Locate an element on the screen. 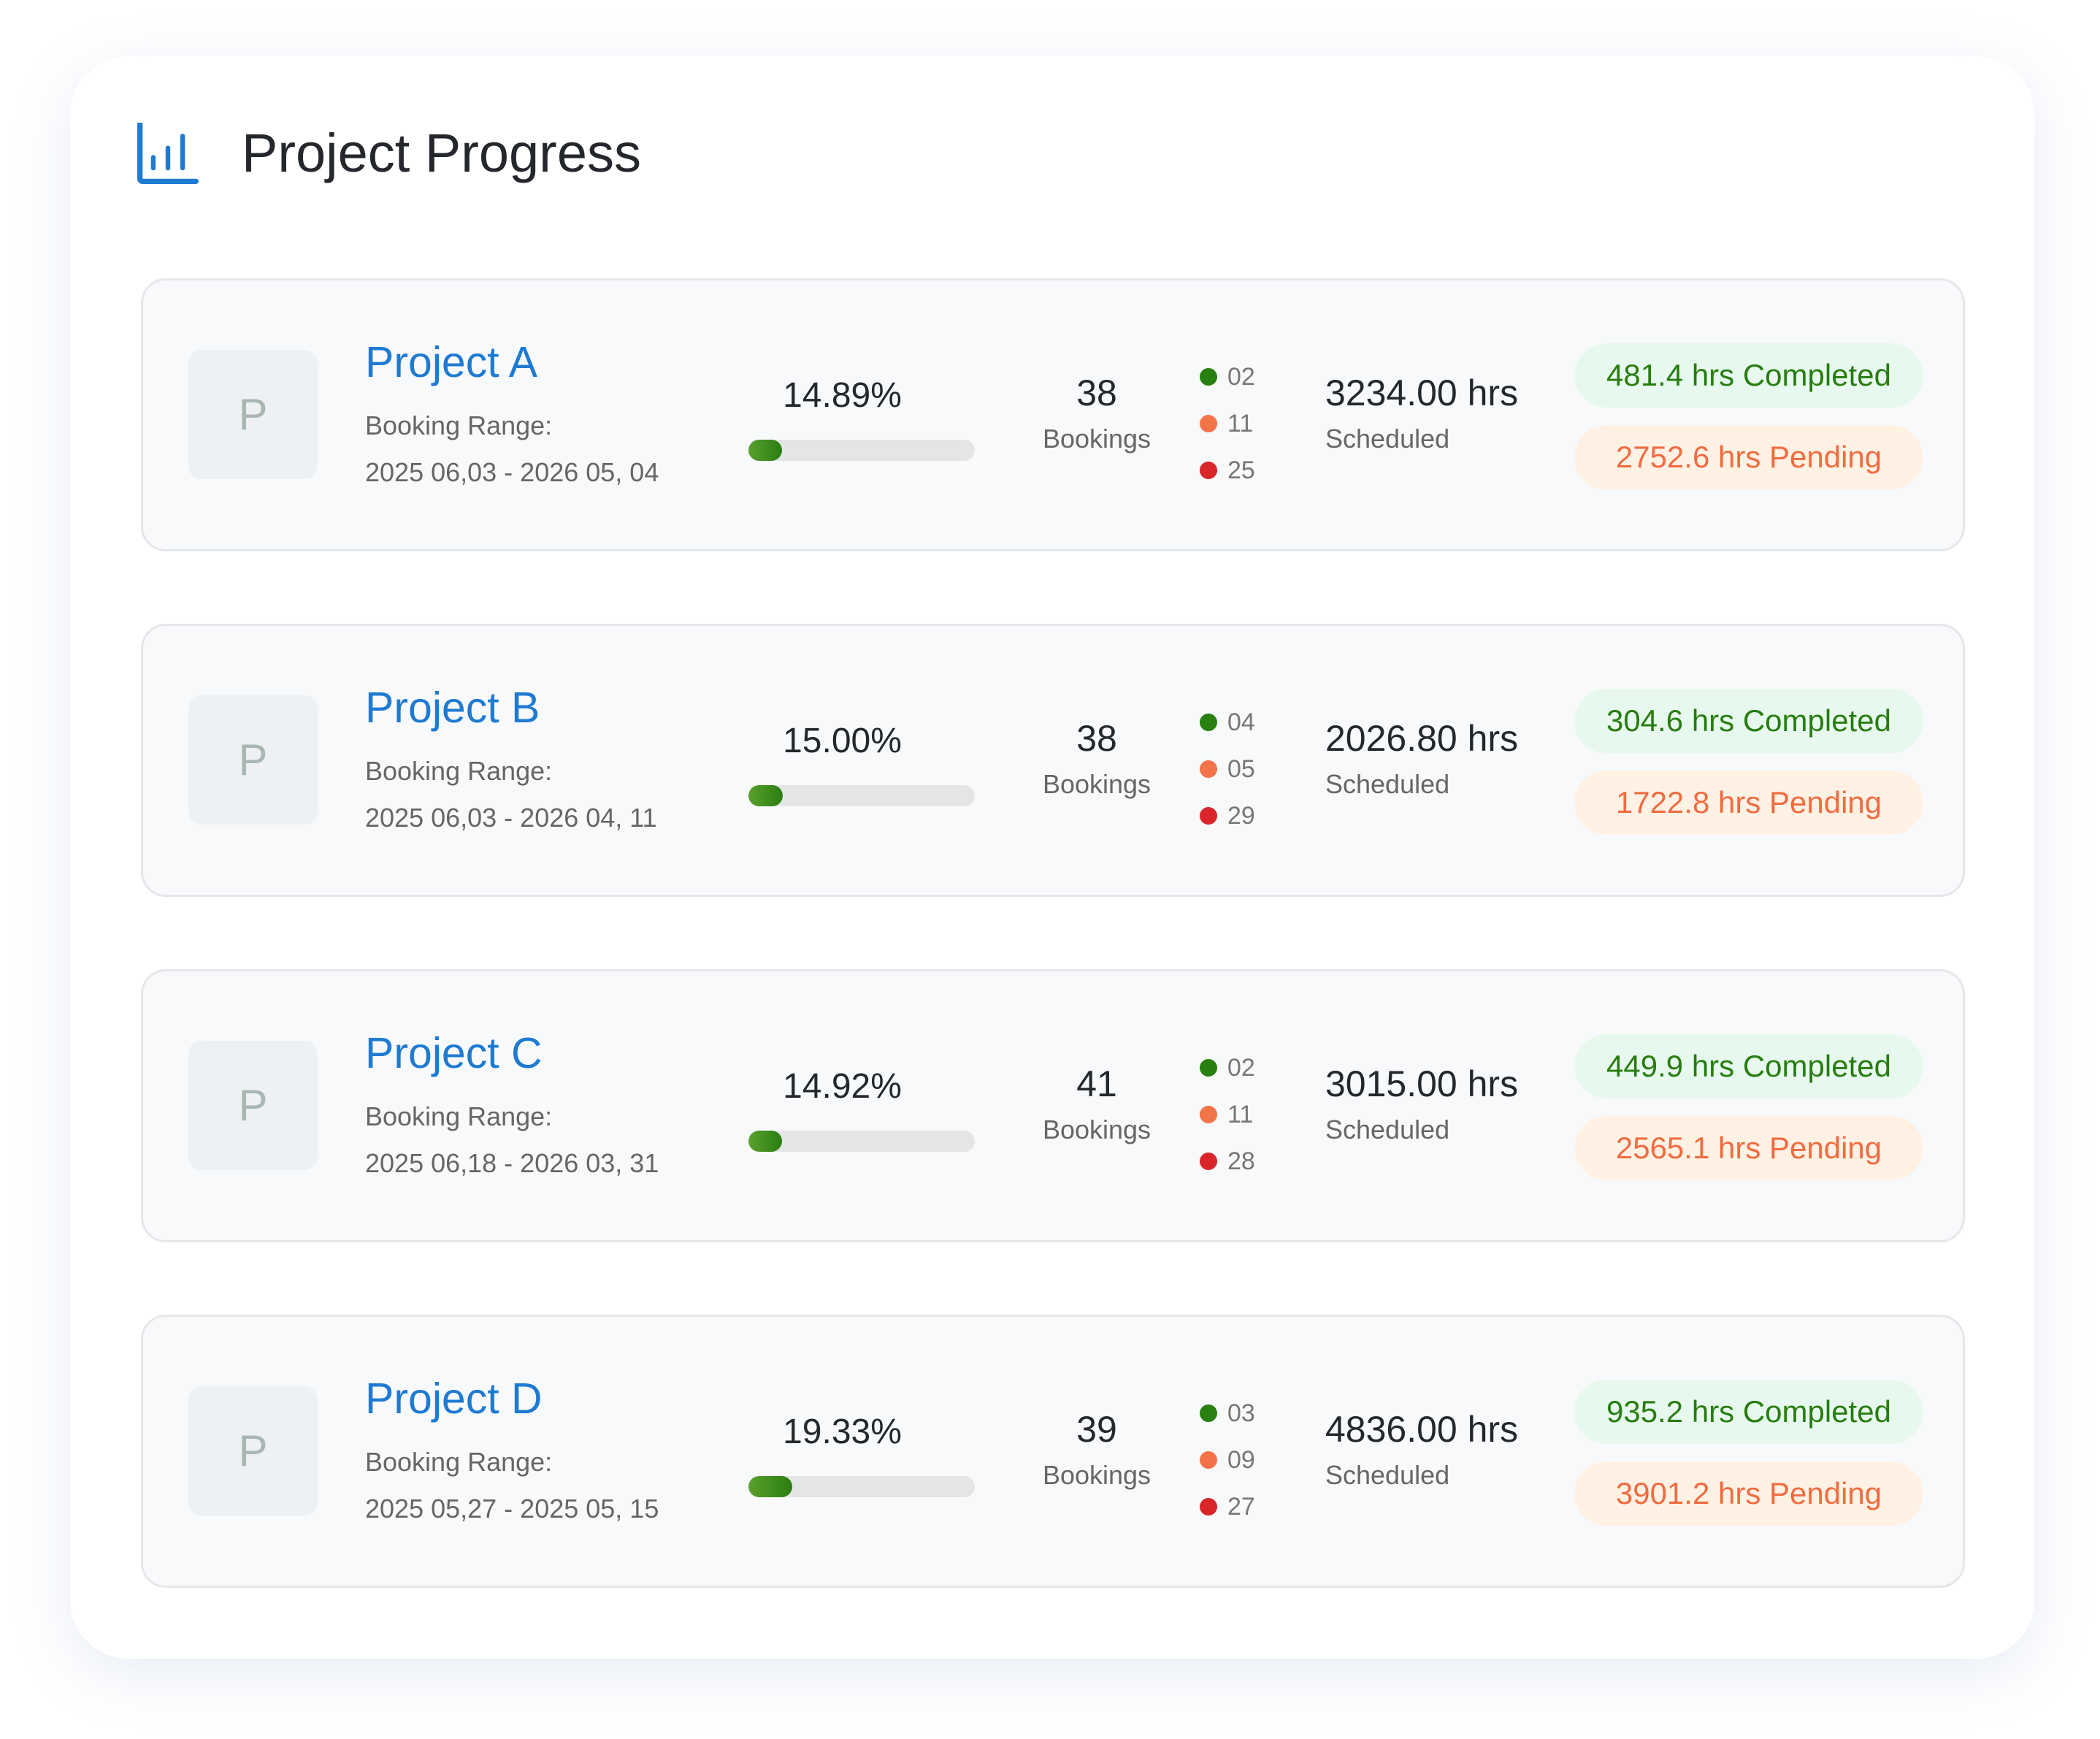 The width and height of the screenshot is (2100, 1739). completed-hours-badge: 481.4 hrs Completed is located at coordinates (1748, 375).